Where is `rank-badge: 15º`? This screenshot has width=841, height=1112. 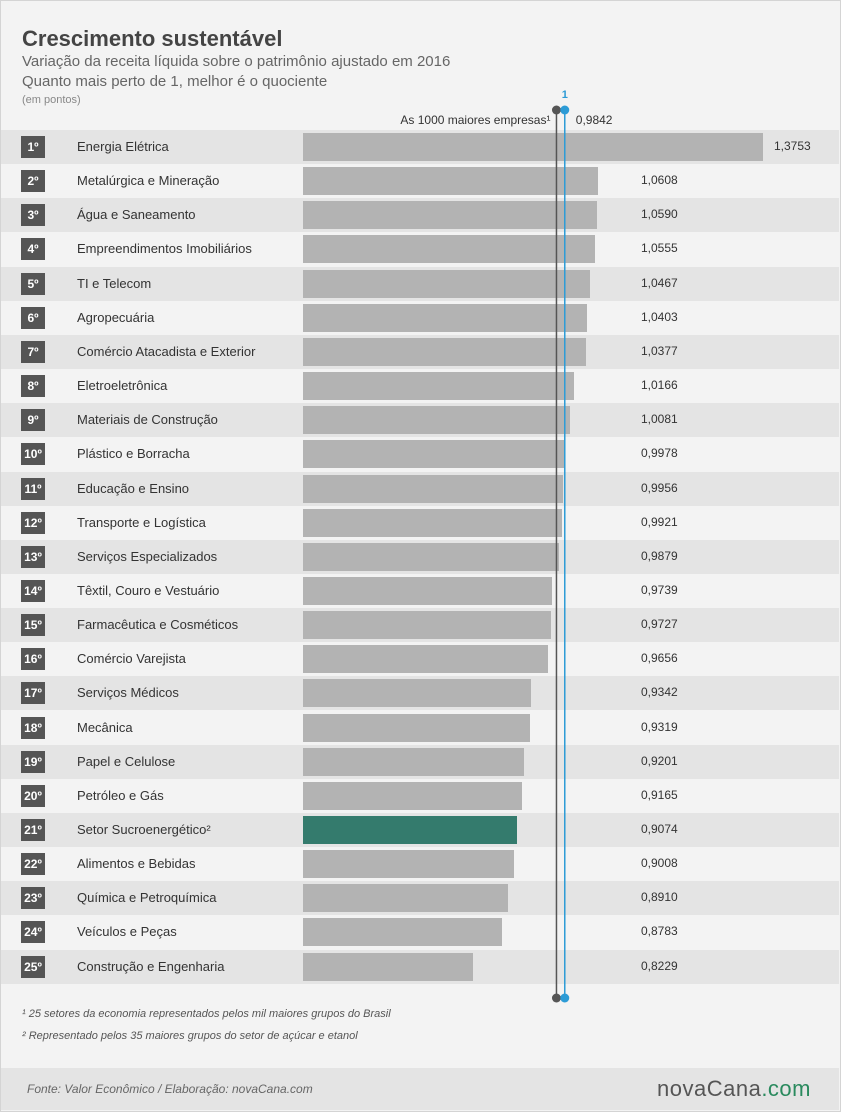
rank-badge: 15º is located at coordinates (33, 625).